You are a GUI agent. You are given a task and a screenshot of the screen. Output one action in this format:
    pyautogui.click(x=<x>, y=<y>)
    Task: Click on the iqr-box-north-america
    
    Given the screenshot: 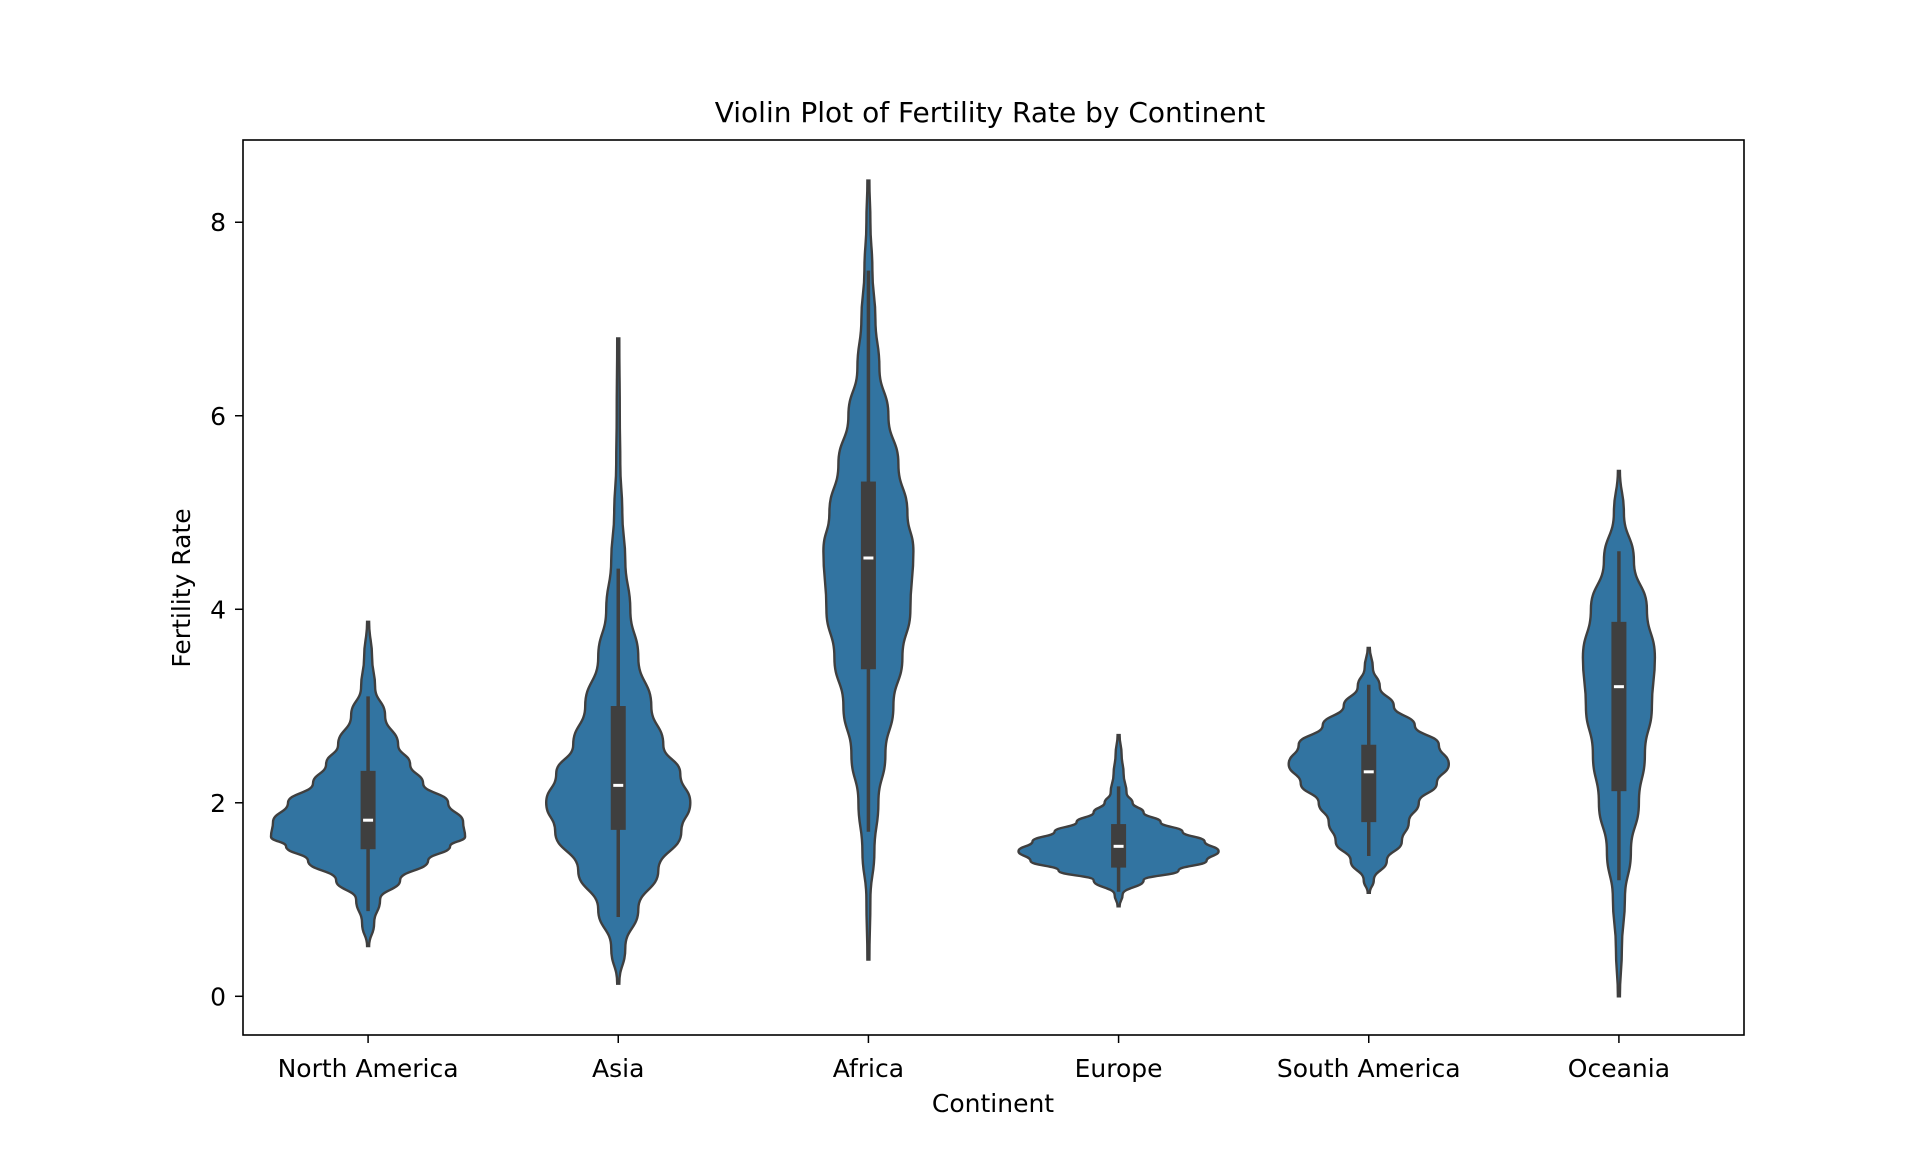 What is the action you would take?
    pyautogui.click(x=368, y=810)
    